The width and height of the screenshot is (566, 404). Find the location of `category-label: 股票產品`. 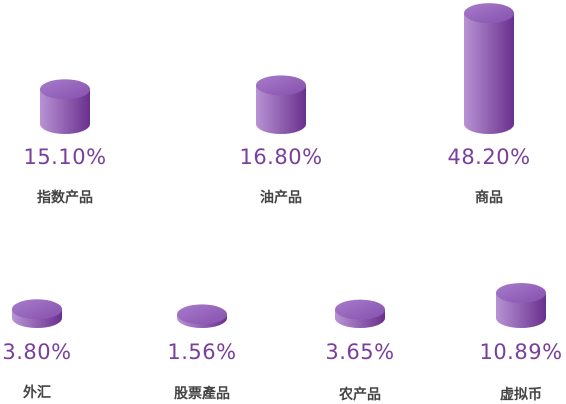

category-label: 股票產品 is located at coordinates (202, 394).